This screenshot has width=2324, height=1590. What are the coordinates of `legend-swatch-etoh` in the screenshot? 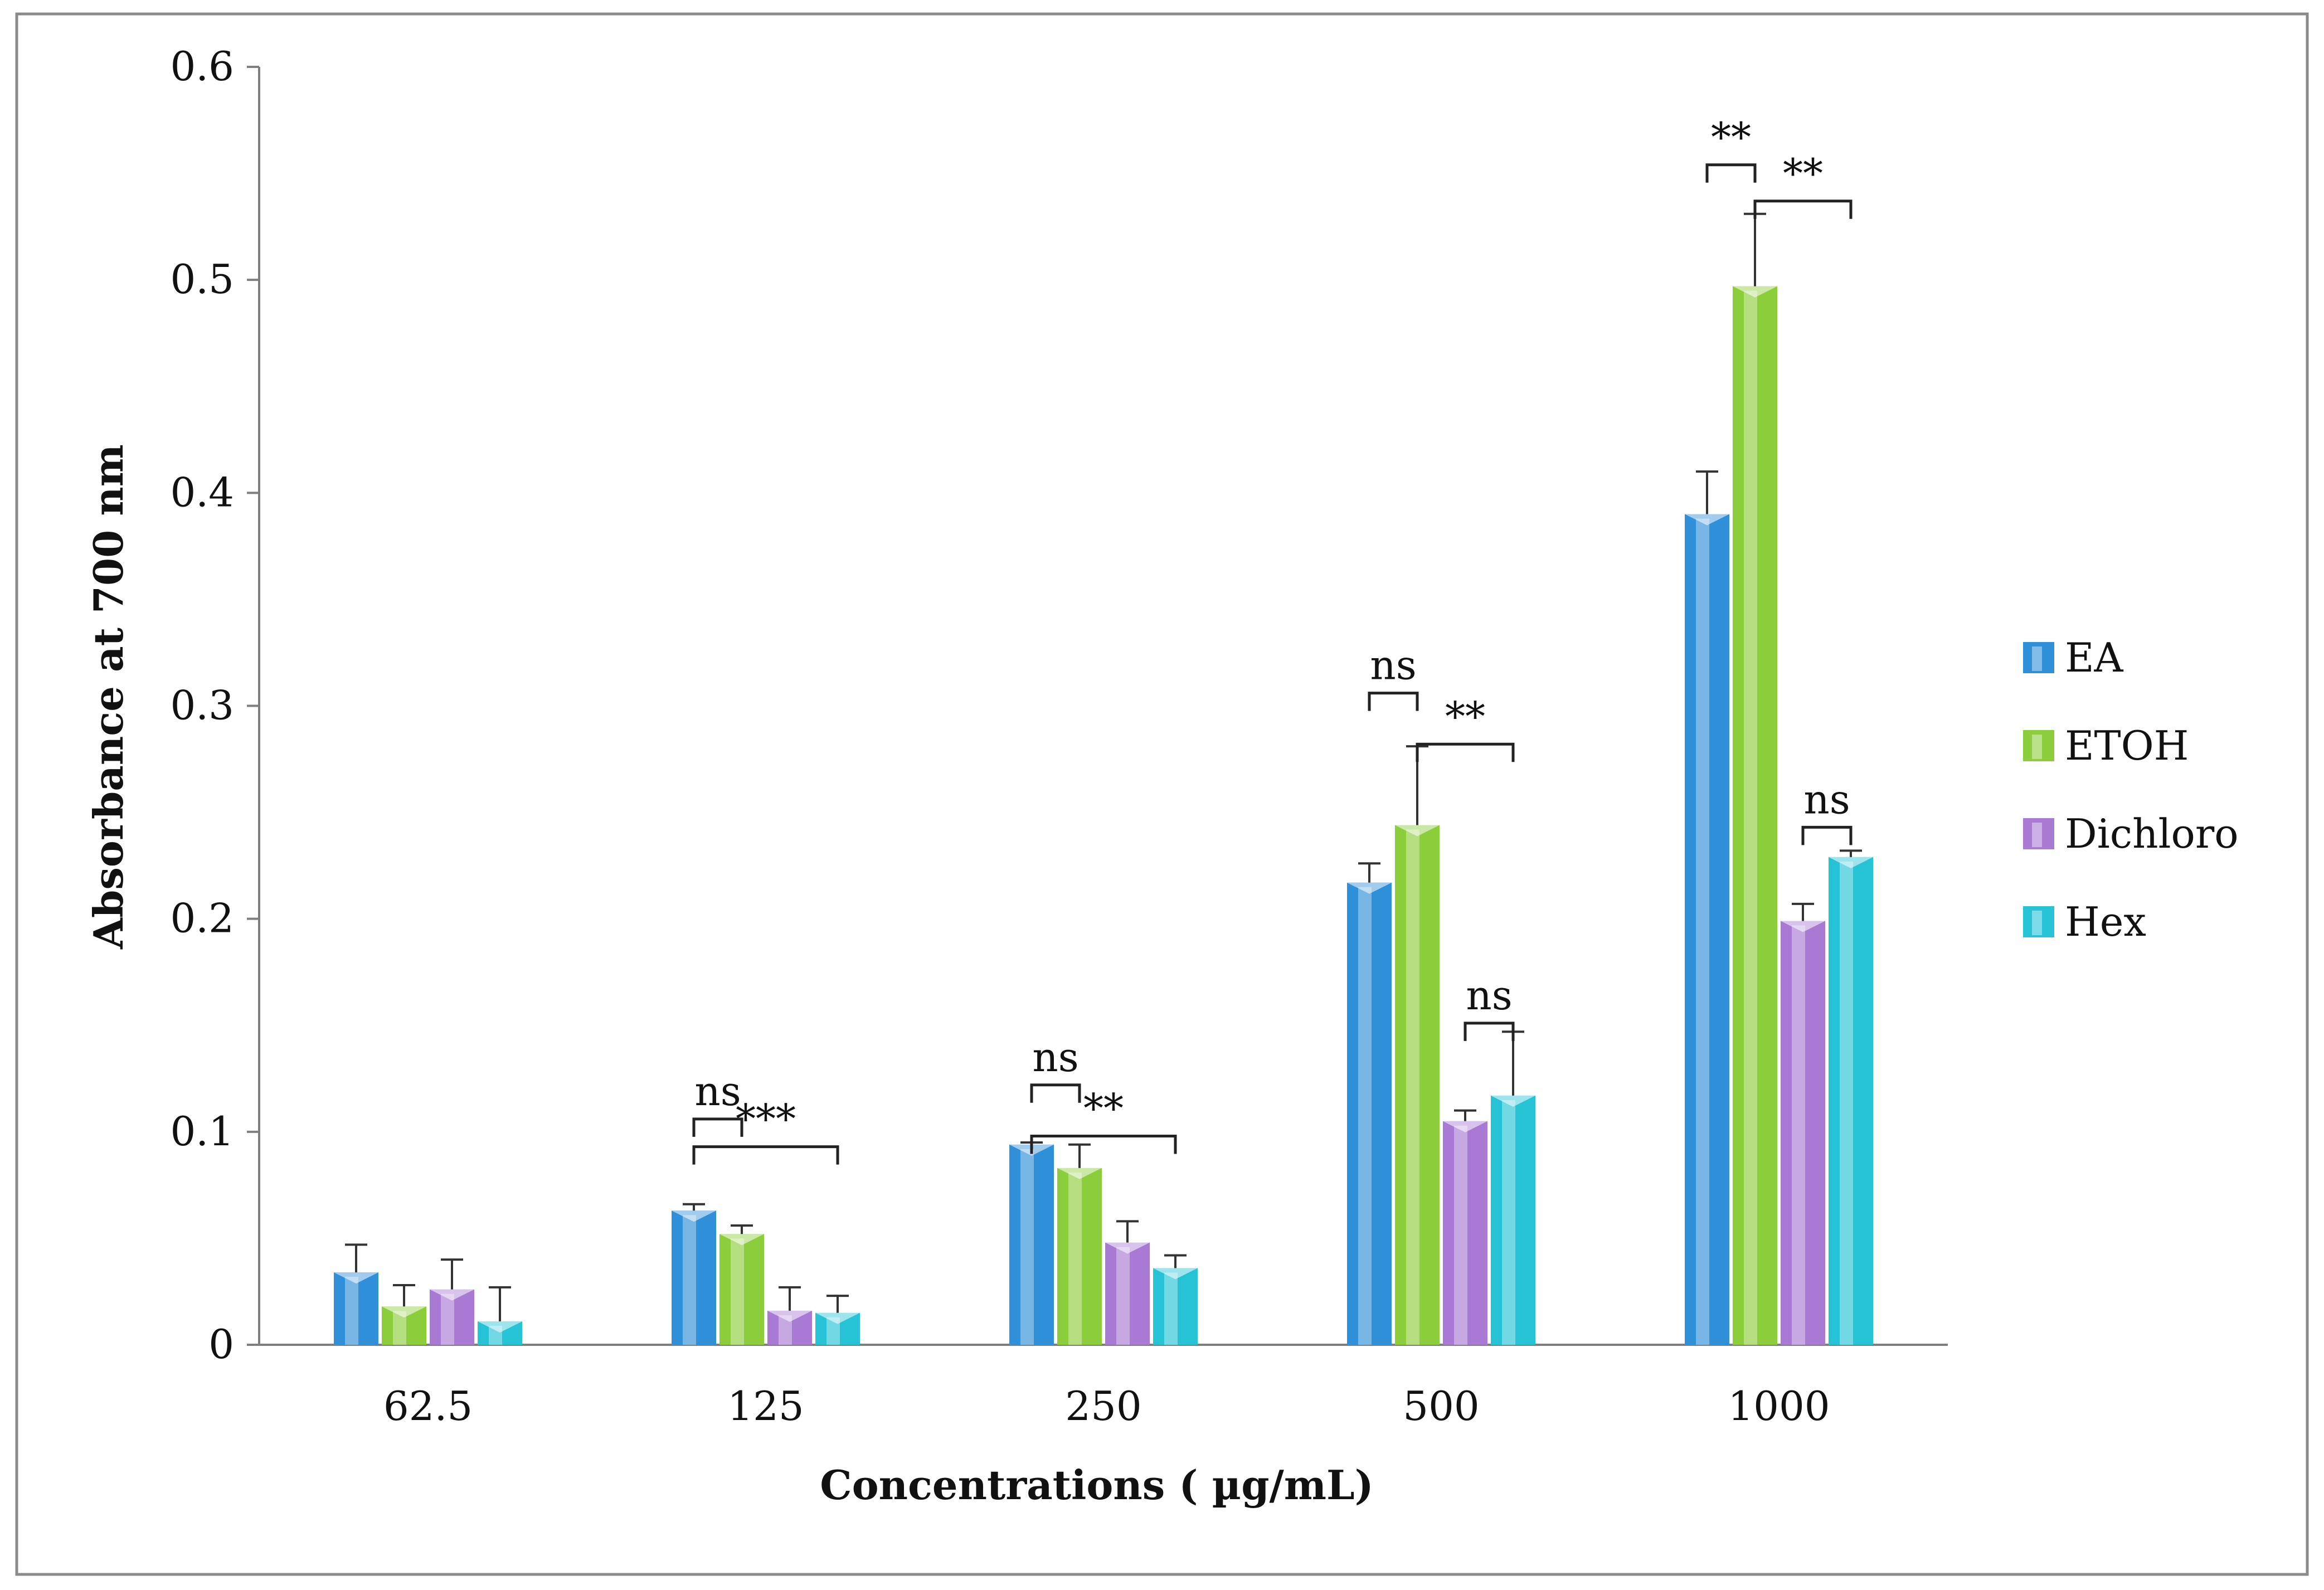 It's located at (2038, 745).